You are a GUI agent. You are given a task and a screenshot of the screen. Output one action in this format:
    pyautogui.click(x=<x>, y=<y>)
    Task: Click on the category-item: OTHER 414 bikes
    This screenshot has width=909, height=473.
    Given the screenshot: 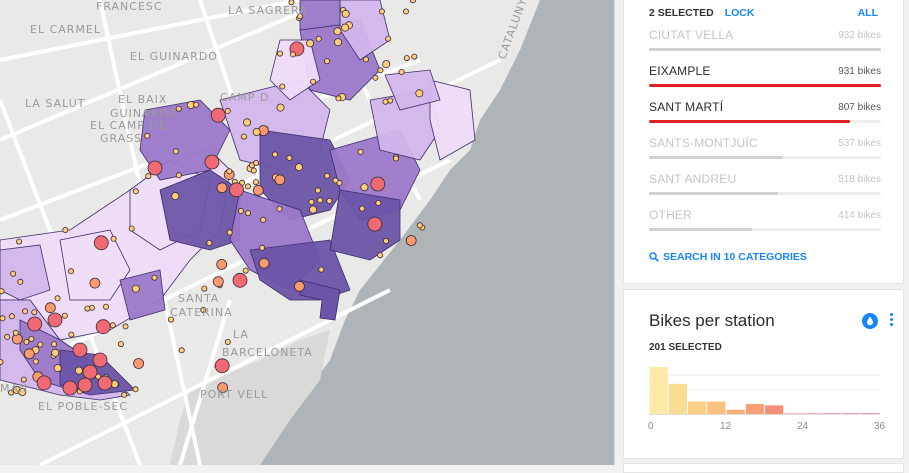 What is the action you would take?
    pyautogui.click(x=765, y=223)
    